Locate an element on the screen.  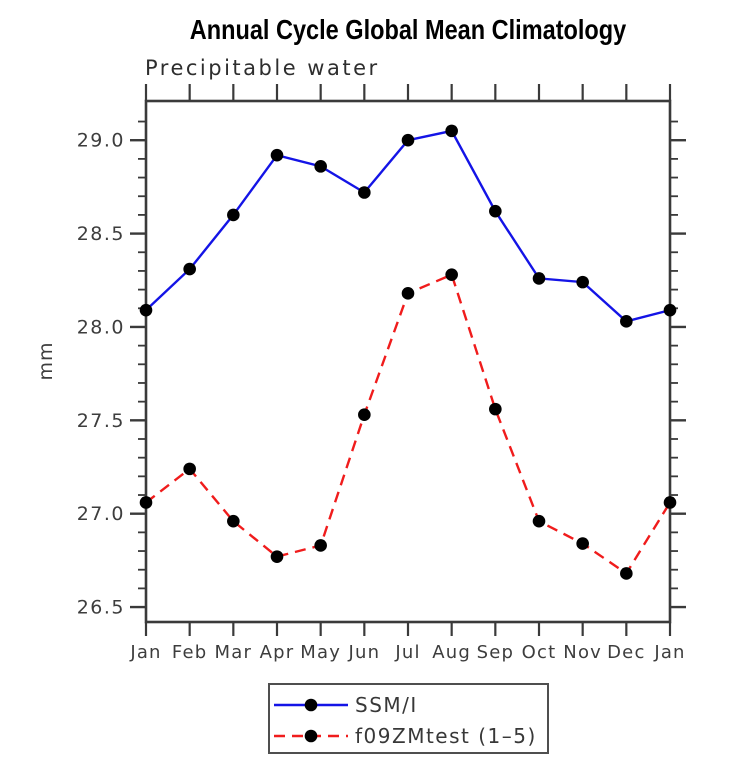
x-tick-label: Jul is located at coordinates (407, 652).